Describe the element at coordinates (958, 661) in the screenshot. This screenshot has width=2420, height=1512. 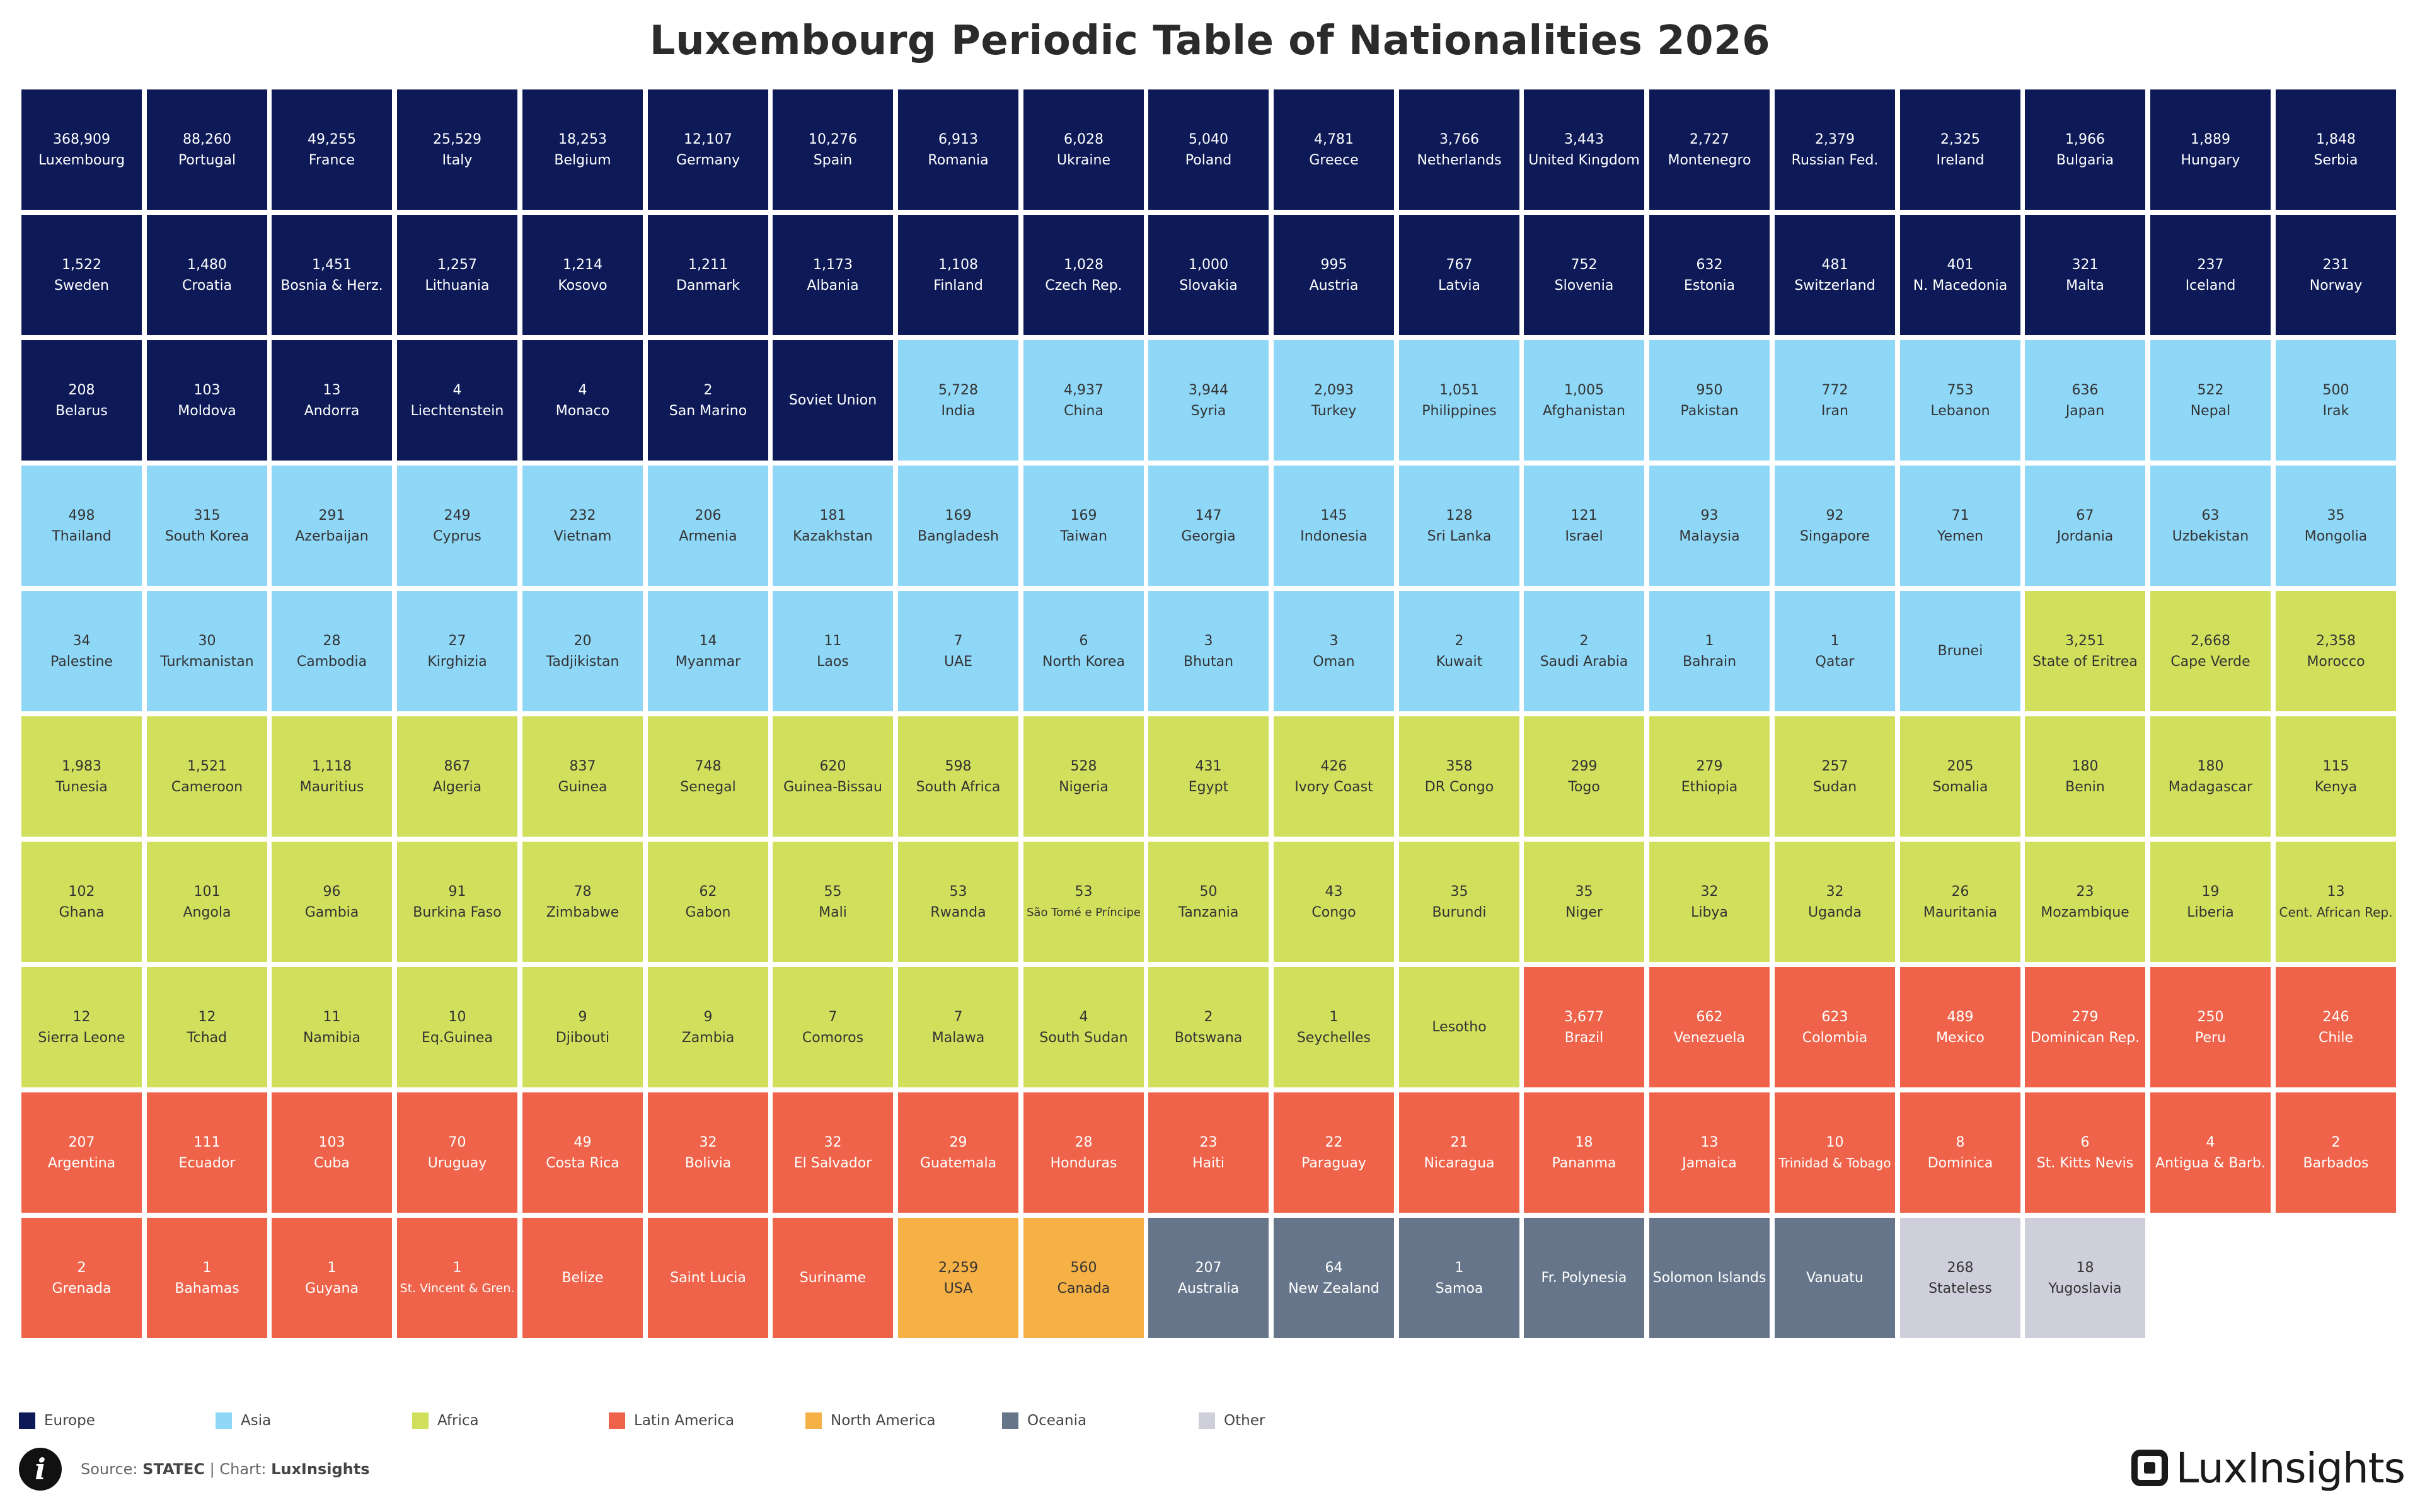
I see `tile-country-name: UAE` at that location.